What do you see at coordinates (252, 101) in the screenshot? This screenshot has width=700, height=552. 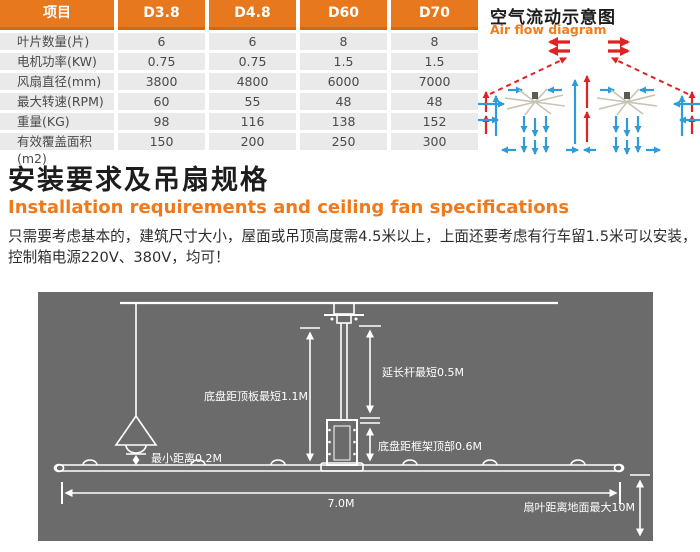 I see `table-cell: 55` at bounding box center [252, 101].